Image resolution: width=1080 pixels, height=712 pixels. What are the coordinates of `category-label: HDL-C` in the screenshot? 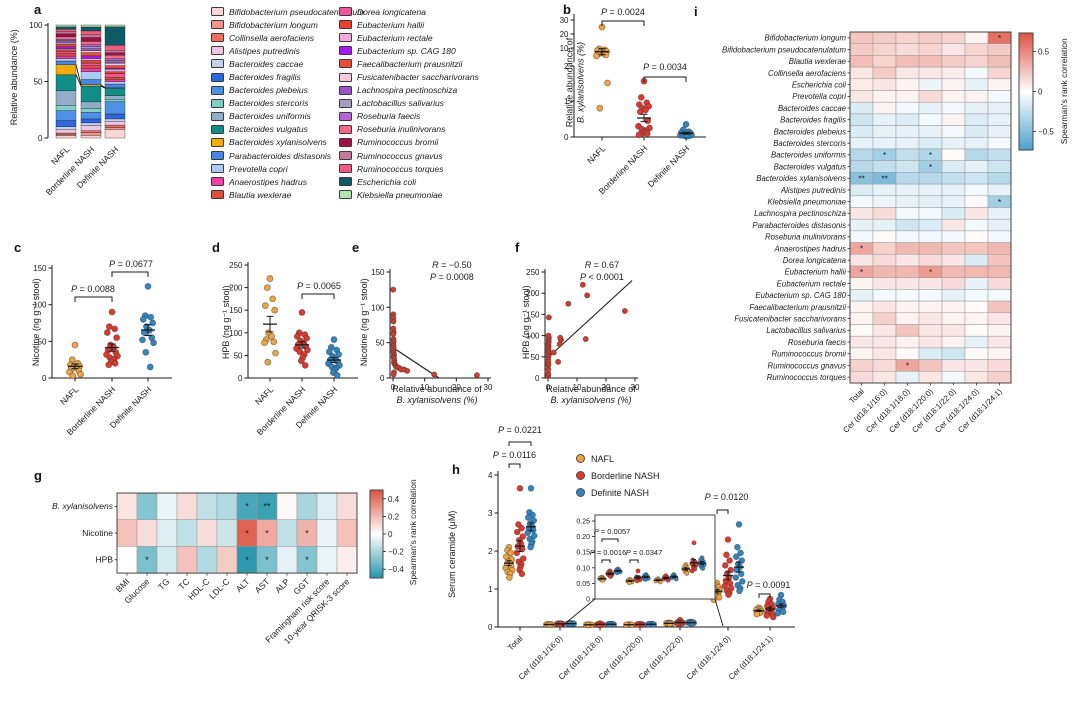 It's located at (198, 588).